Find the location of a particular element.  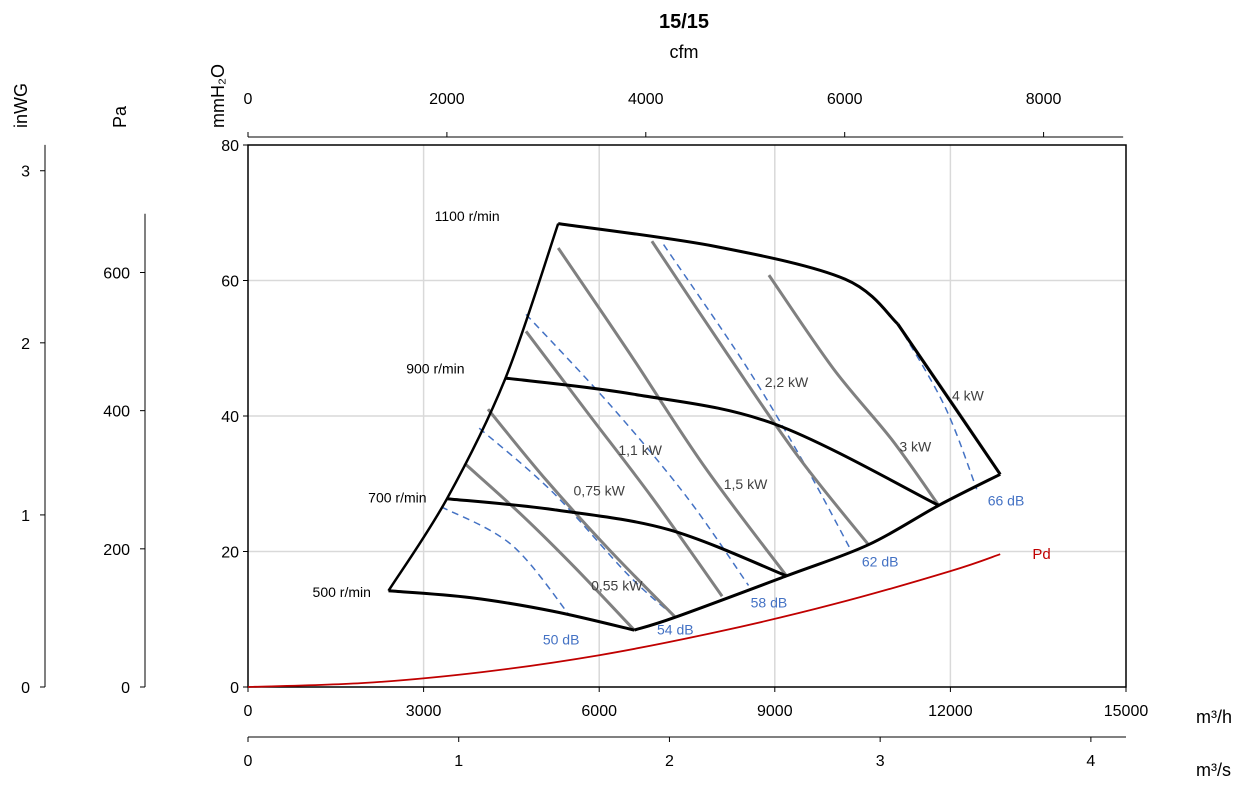

inwg-tick-label: 1 is located at coordinates (25, 516).